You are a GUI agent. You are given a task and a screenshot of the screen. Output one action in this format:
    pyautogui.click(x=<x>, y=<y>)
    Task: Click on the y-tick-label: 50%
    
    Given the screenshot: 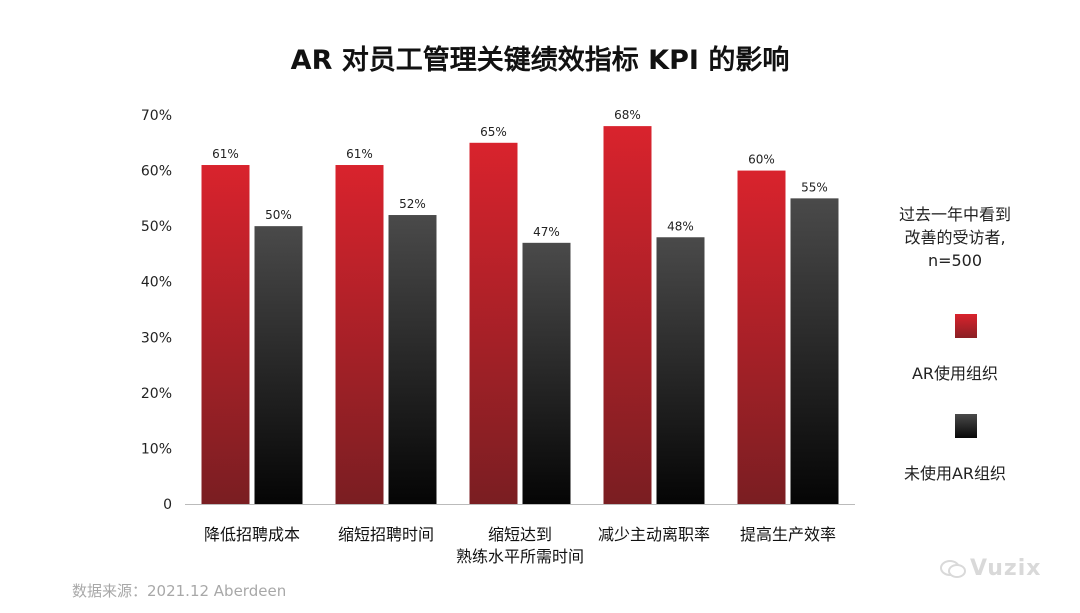 What is the action you would take?
    pyautogui.click(x=156, y=227)
    